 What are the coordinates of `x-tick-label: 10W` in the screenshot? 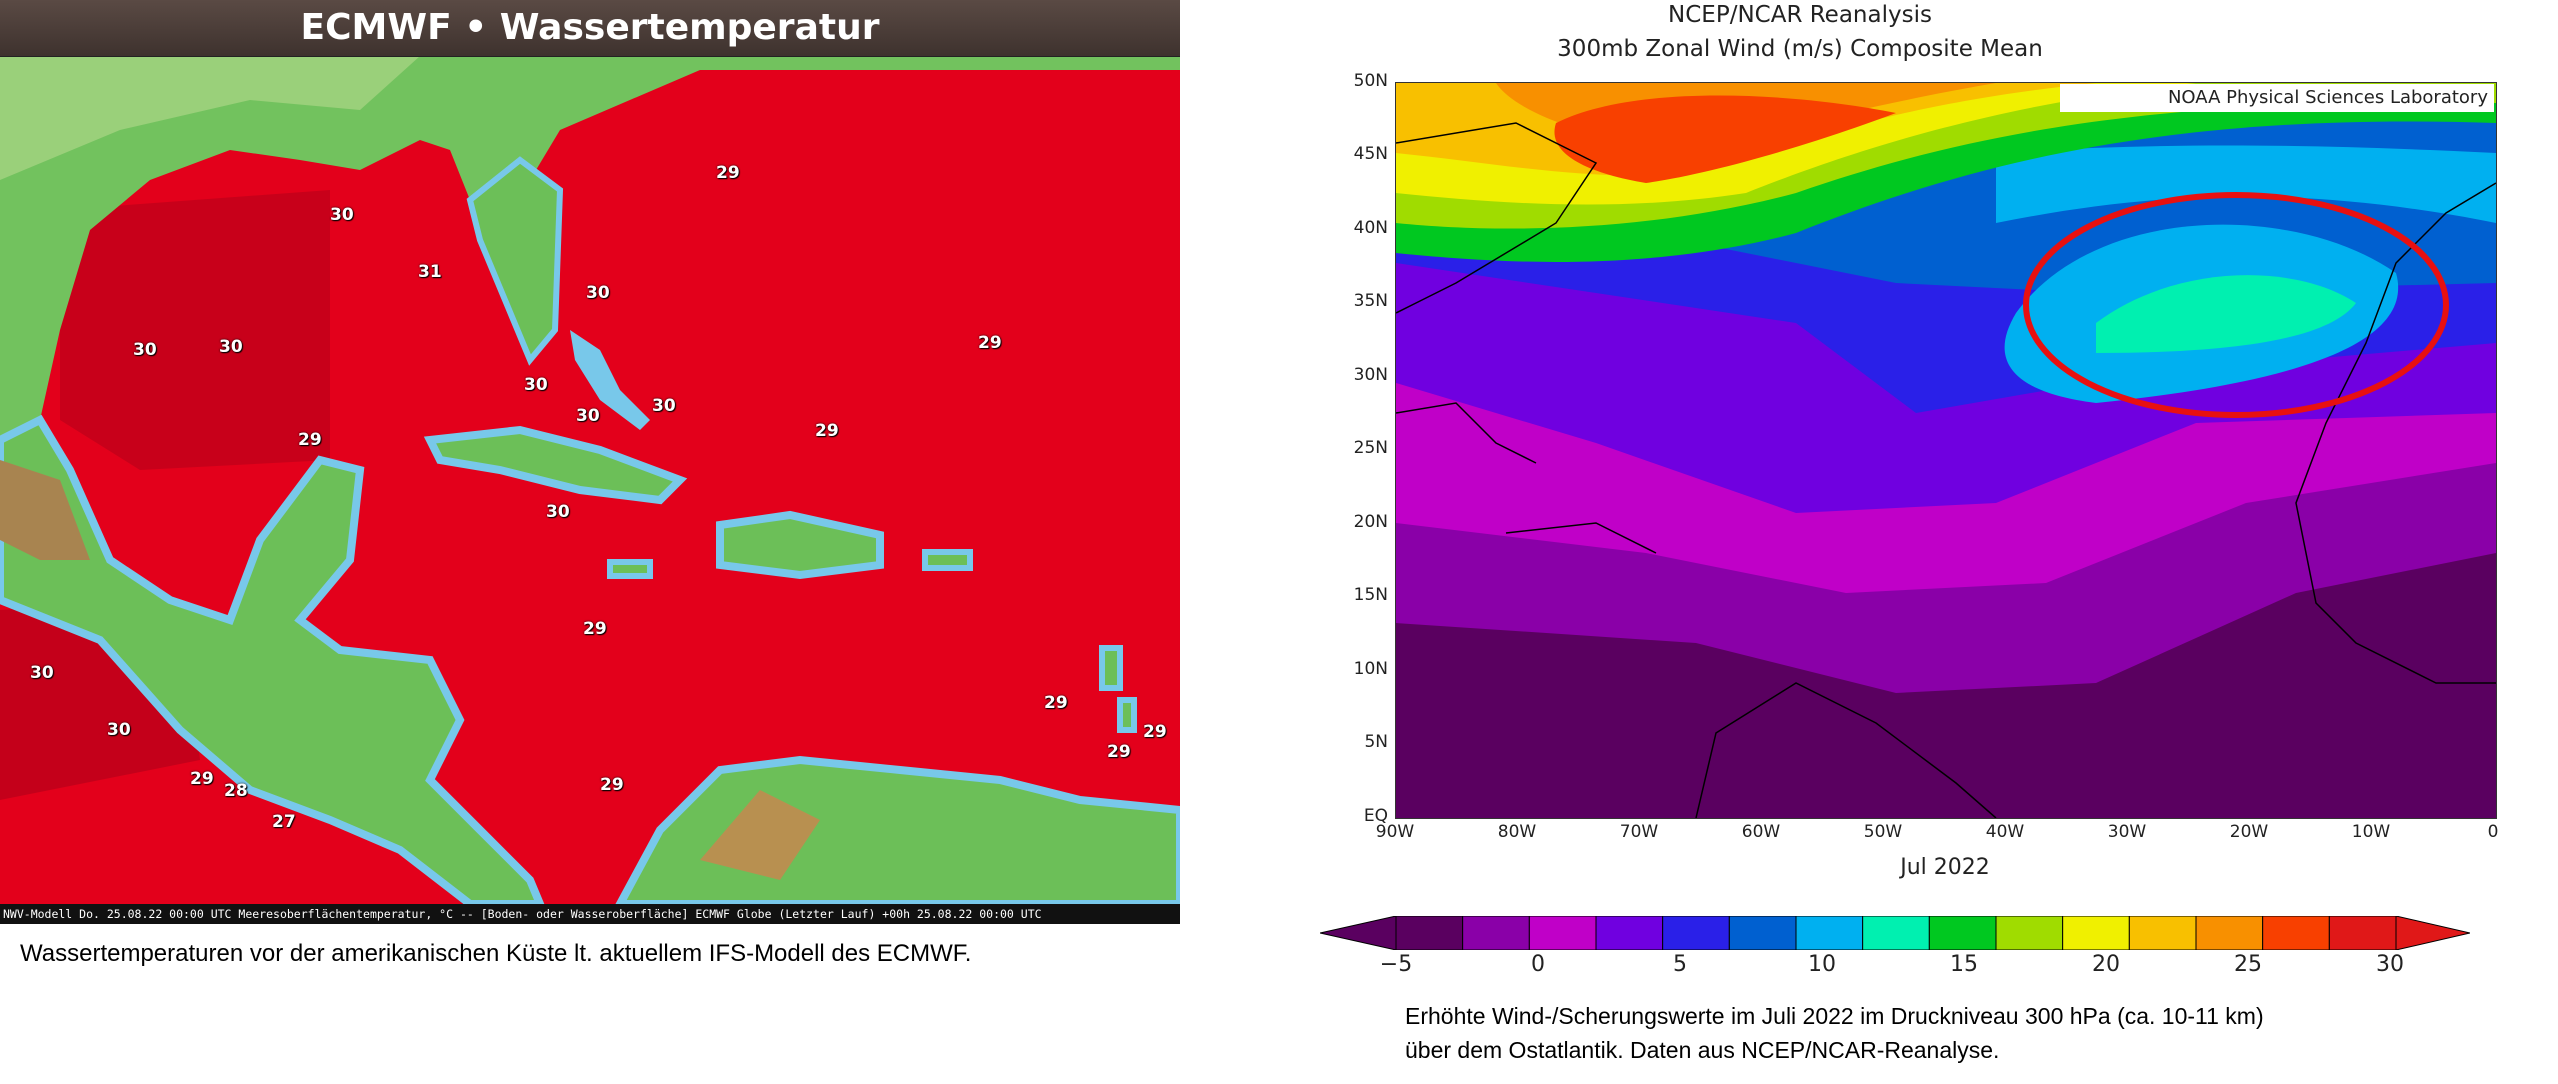 It's located at (2371, 832).